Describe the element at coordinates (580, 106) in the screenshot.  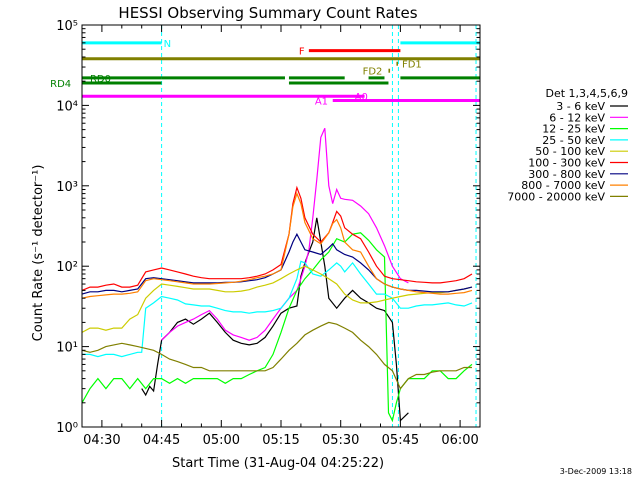
I see `legend-label: 3 - 6 keV` at that location.